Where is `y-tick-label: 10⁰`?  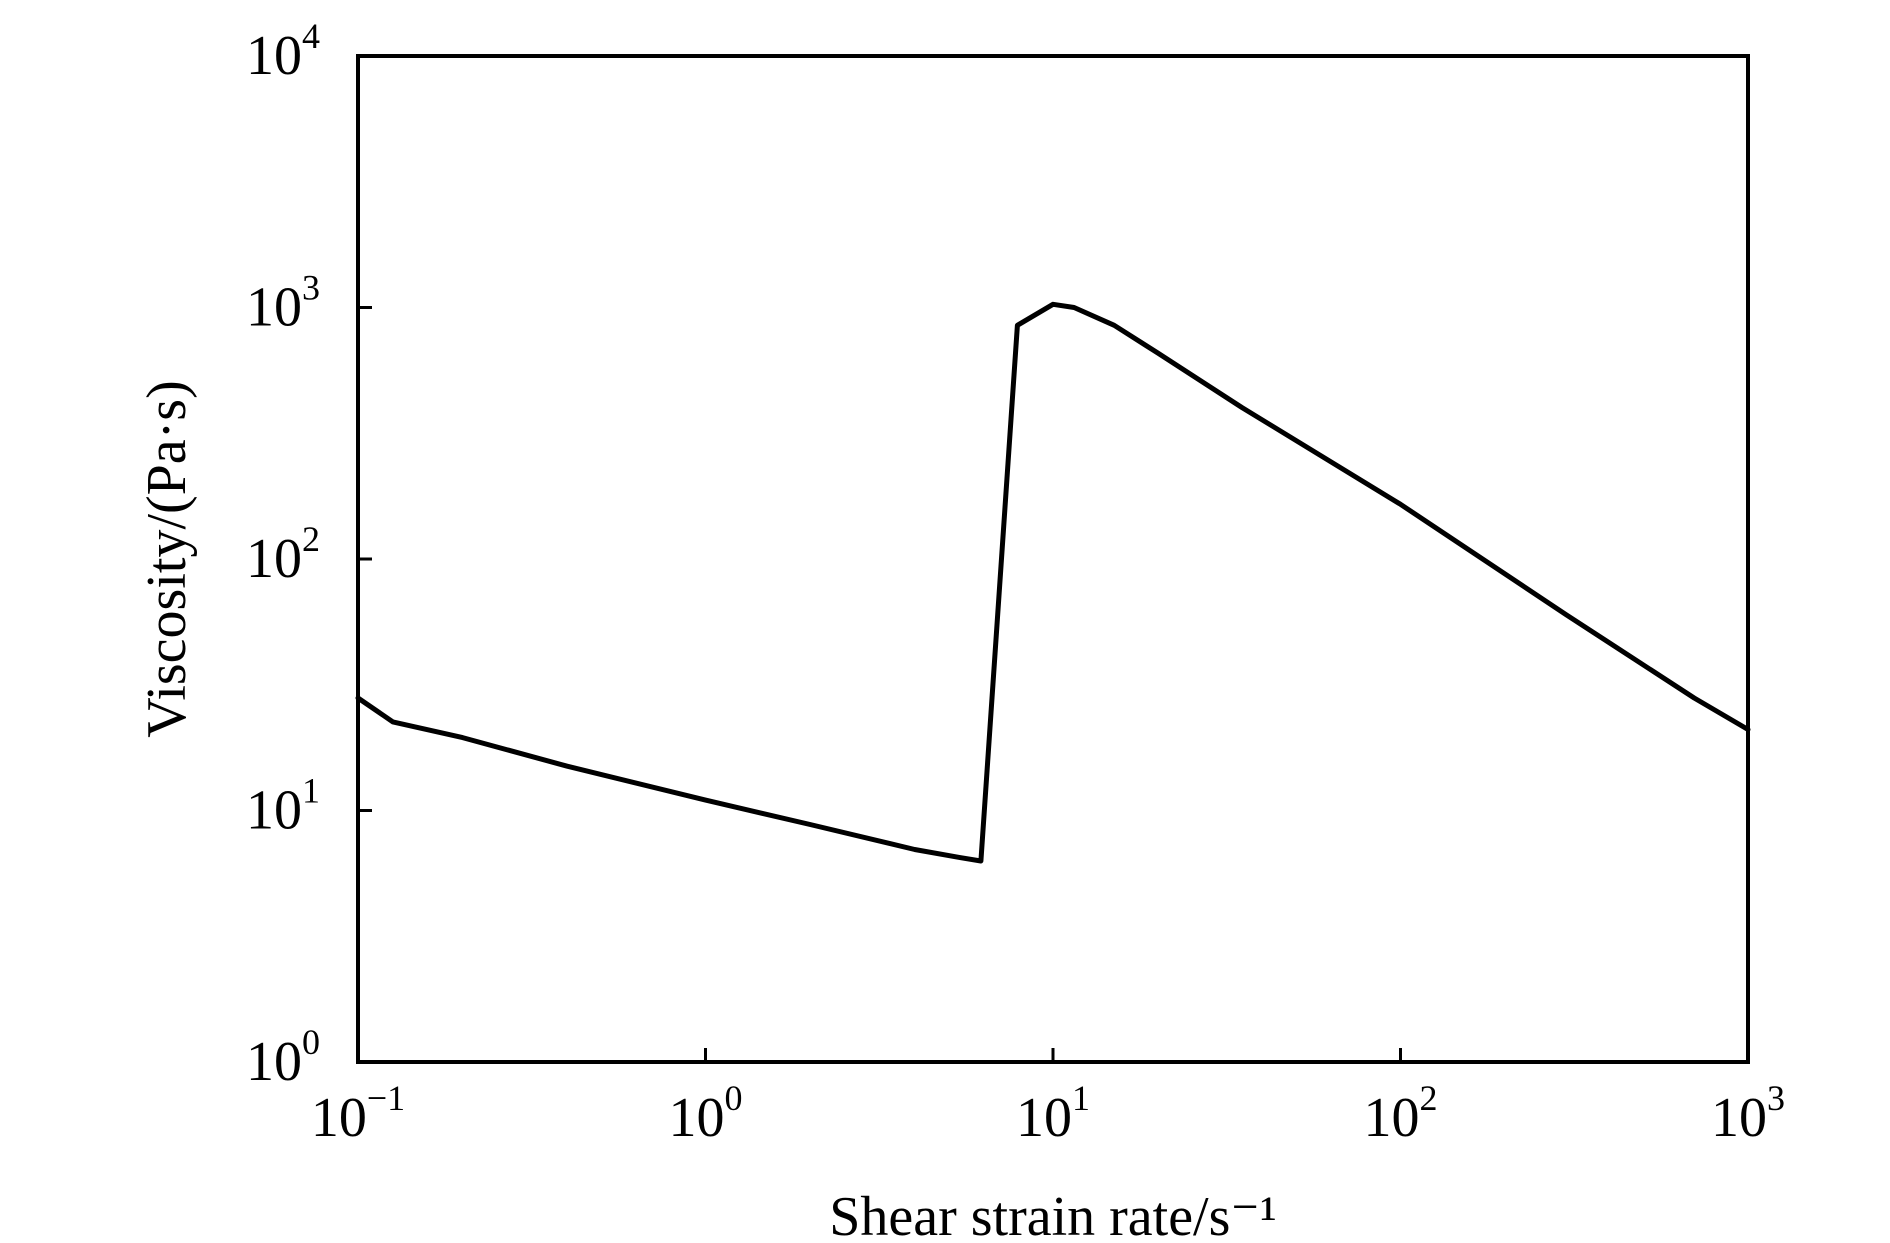 y-tick-label: 10⁰ is located at coordinates (283, 1057).